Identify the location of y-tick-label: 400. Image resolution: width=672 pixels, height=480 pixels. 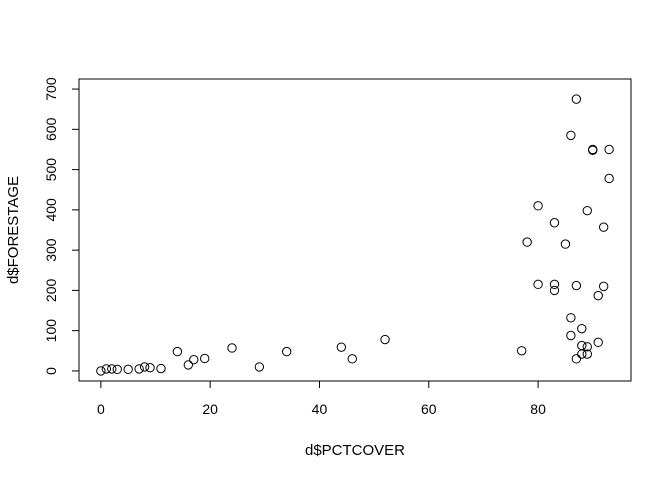
(51, 210).